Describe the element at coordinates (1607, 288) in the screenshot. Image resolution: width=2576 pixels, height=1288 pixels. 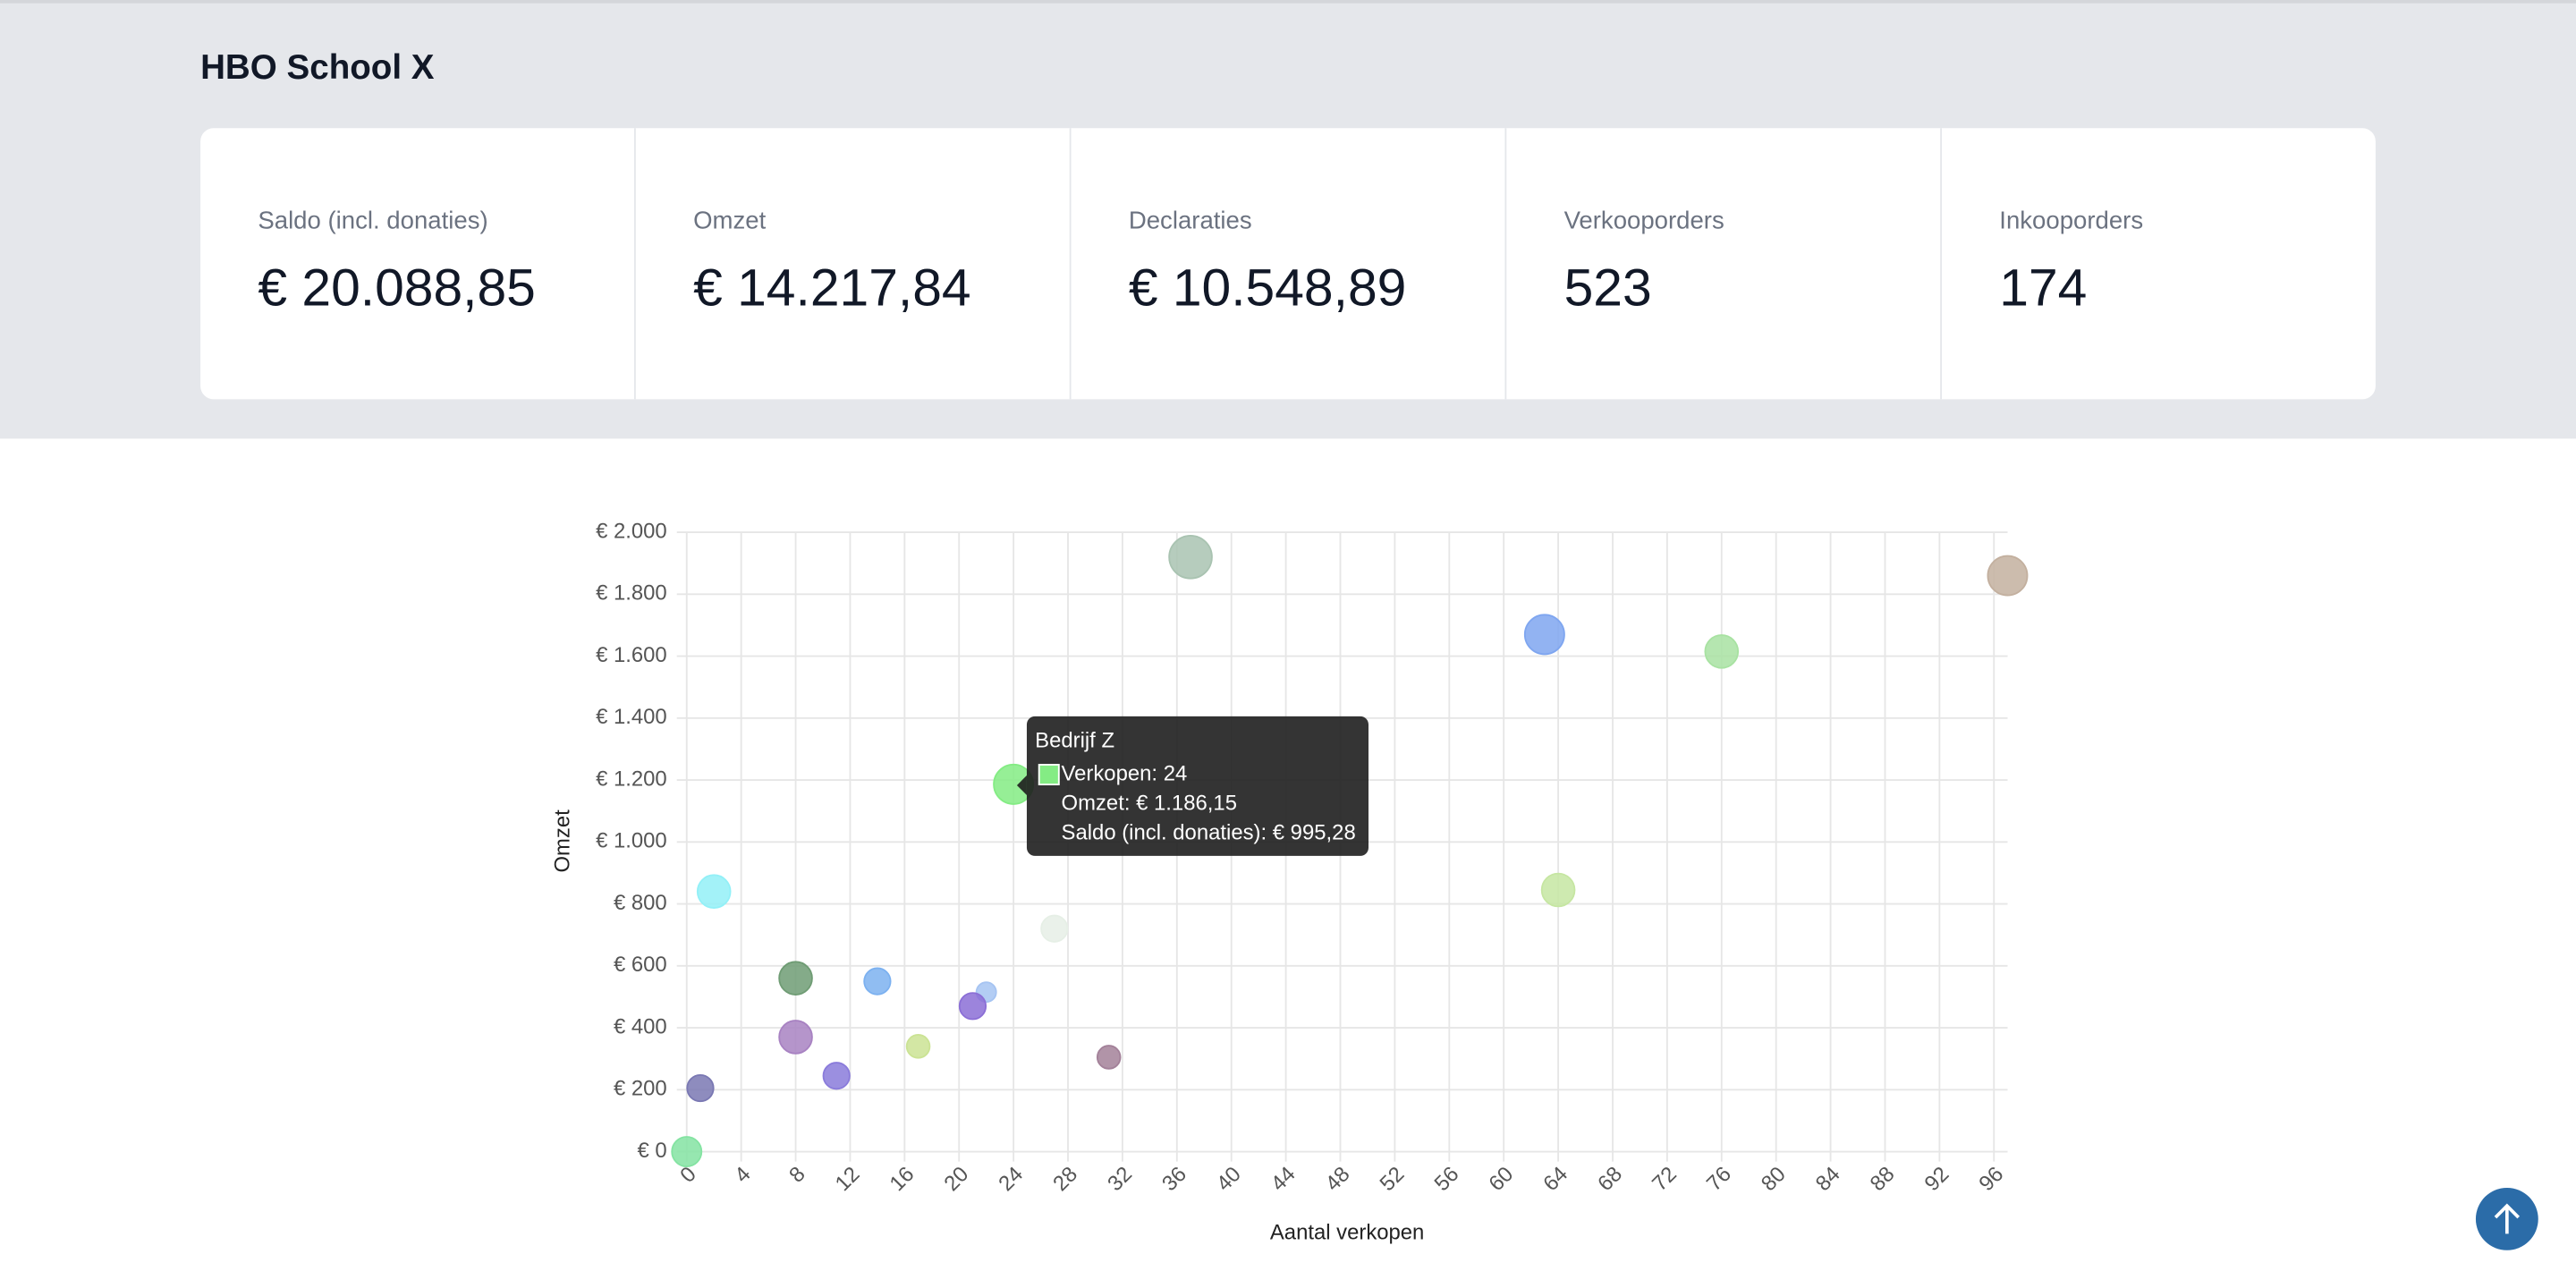
I see `stat-value: 523` at that location.